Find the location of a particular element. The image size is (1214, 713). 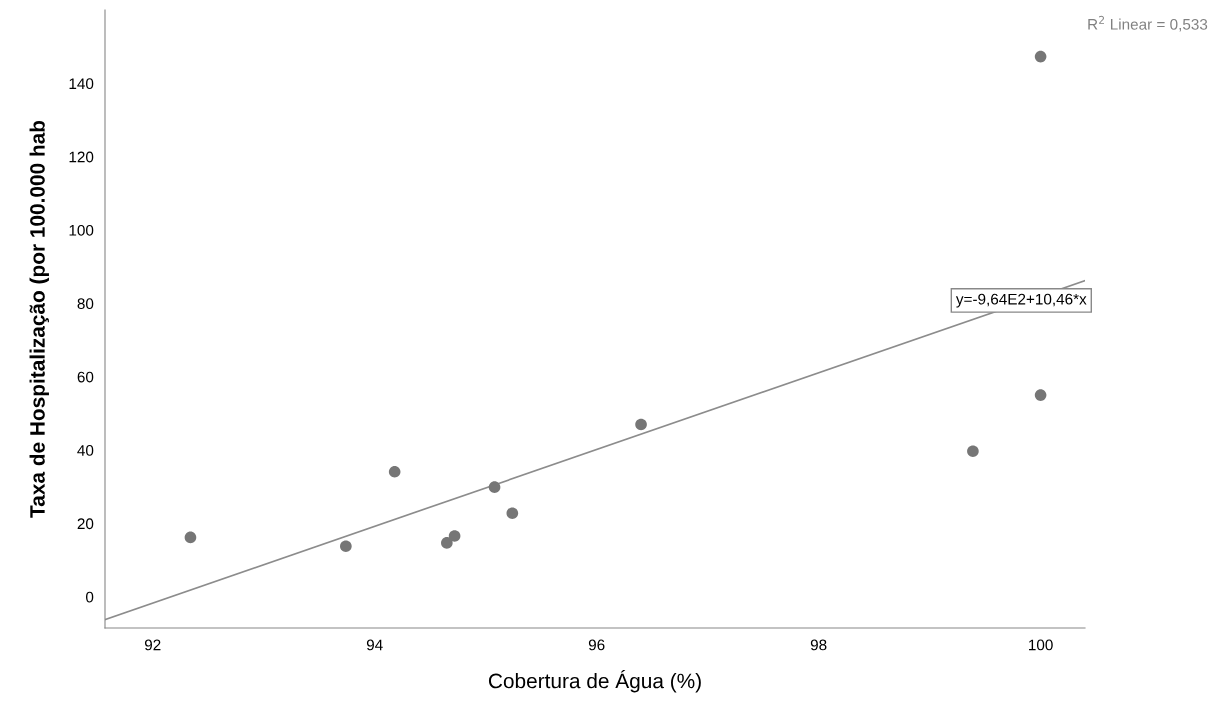

y-tick-label: 20 is located at coordinates (85, 524).